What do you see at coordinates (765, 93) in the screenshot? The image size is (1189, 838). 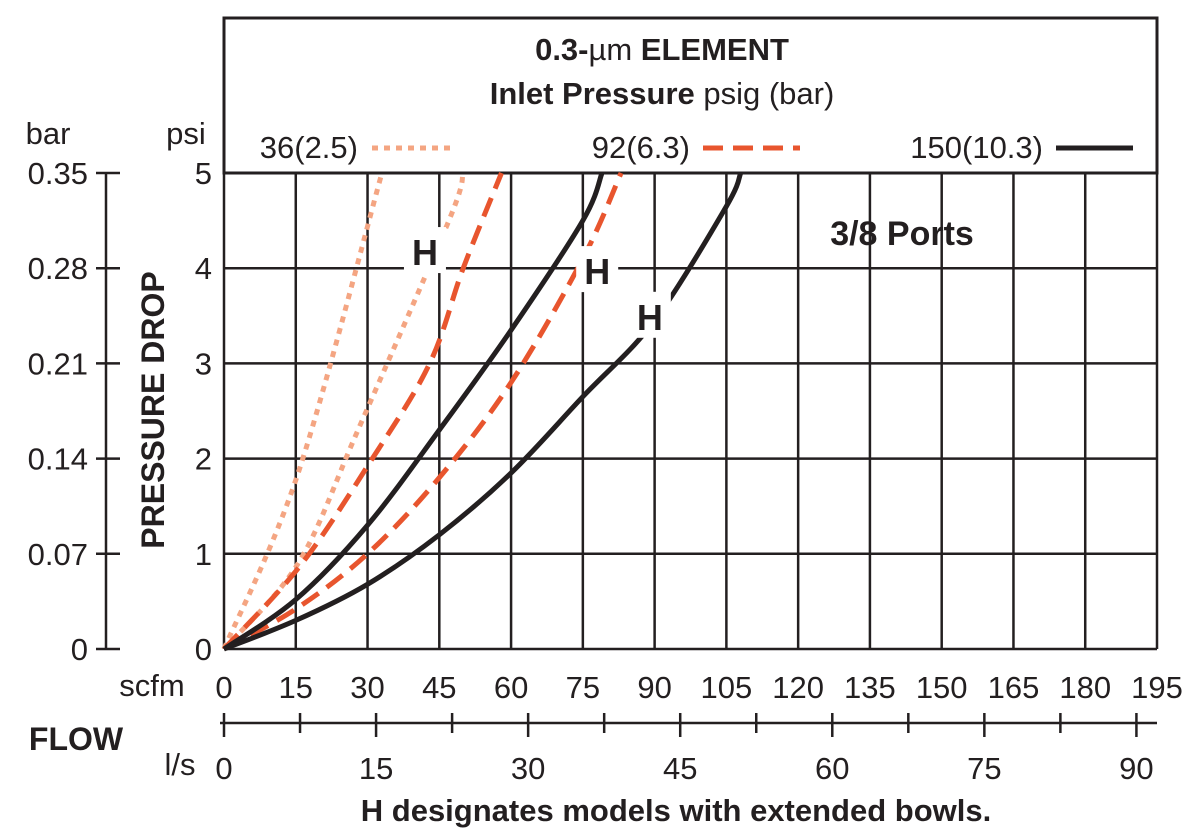 I see `subtitle-rest: psig (bar)` at bounding box center [765, 93].